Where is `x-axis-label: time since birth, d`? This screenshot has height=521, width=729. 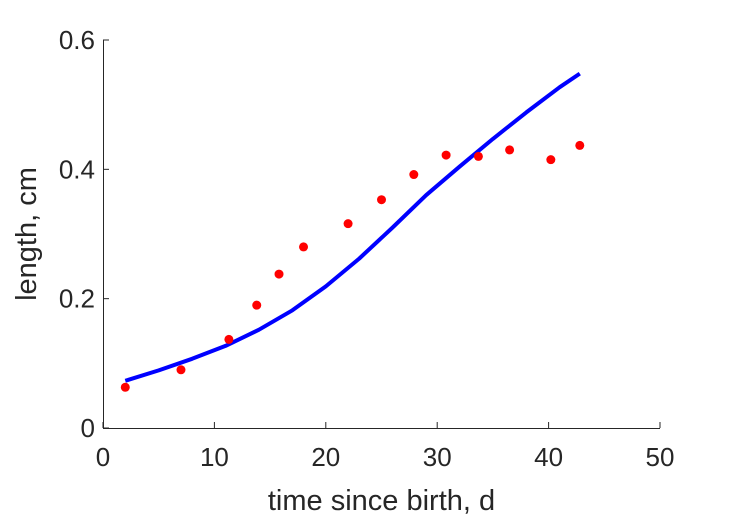 x-axis-label: time since birth, d is located at coordinates (381, 501).